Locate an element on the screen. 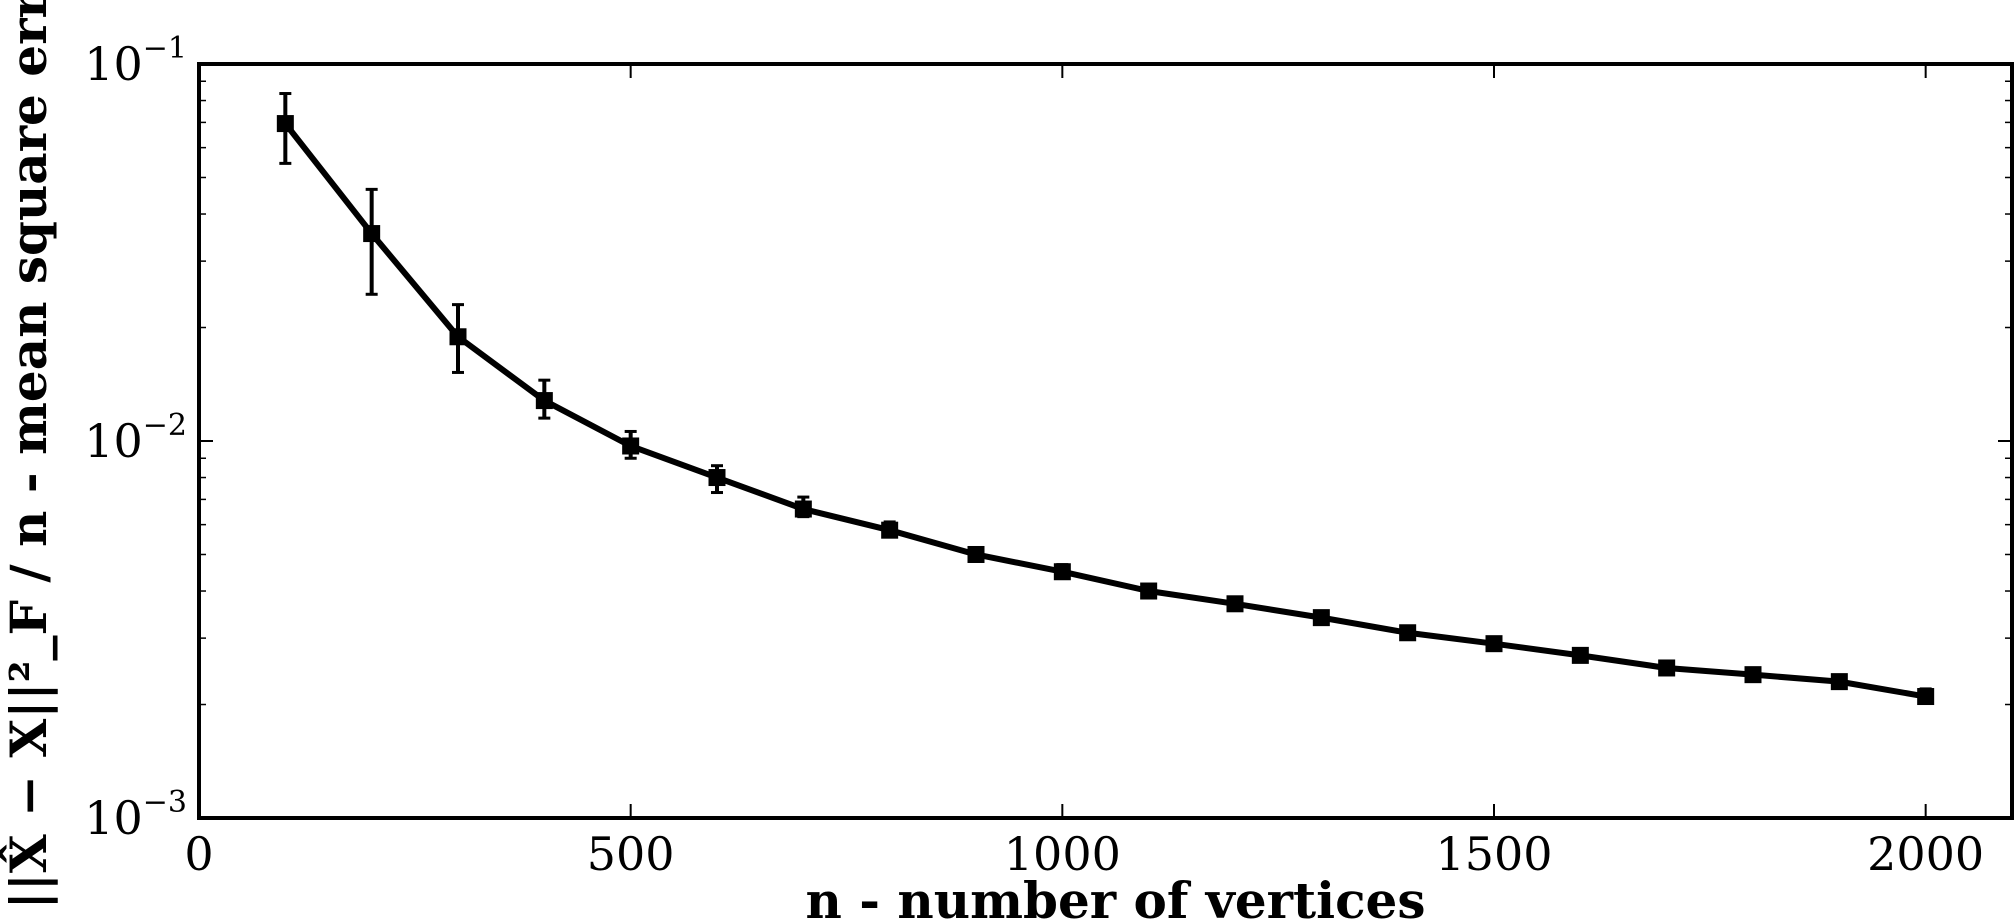 This screenshot has height=924, width=2016. y-tick-label: 10⁻³ is located at coordinates (135, 815).